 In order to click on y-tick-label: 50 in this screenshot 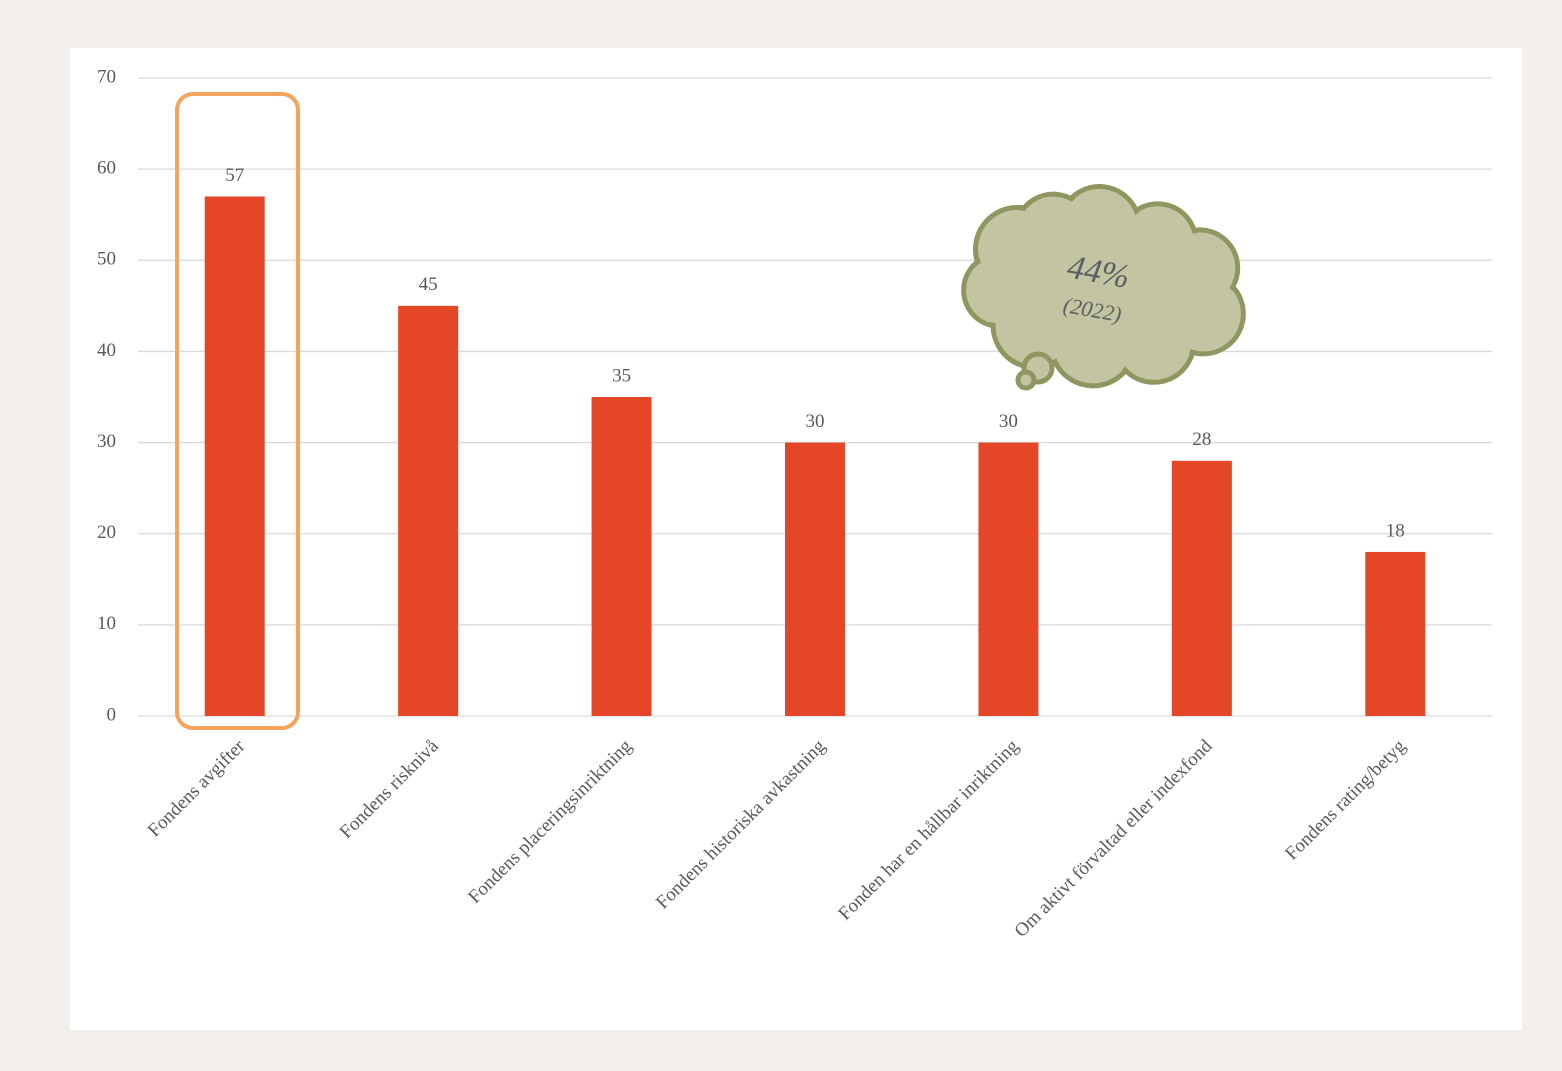, I will do `click(106, 259)`.